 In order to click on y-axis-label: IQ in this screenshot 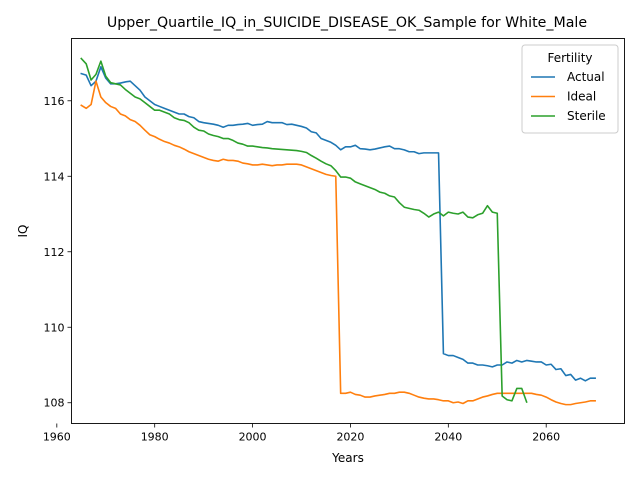, I will do `click(23, 231)`.